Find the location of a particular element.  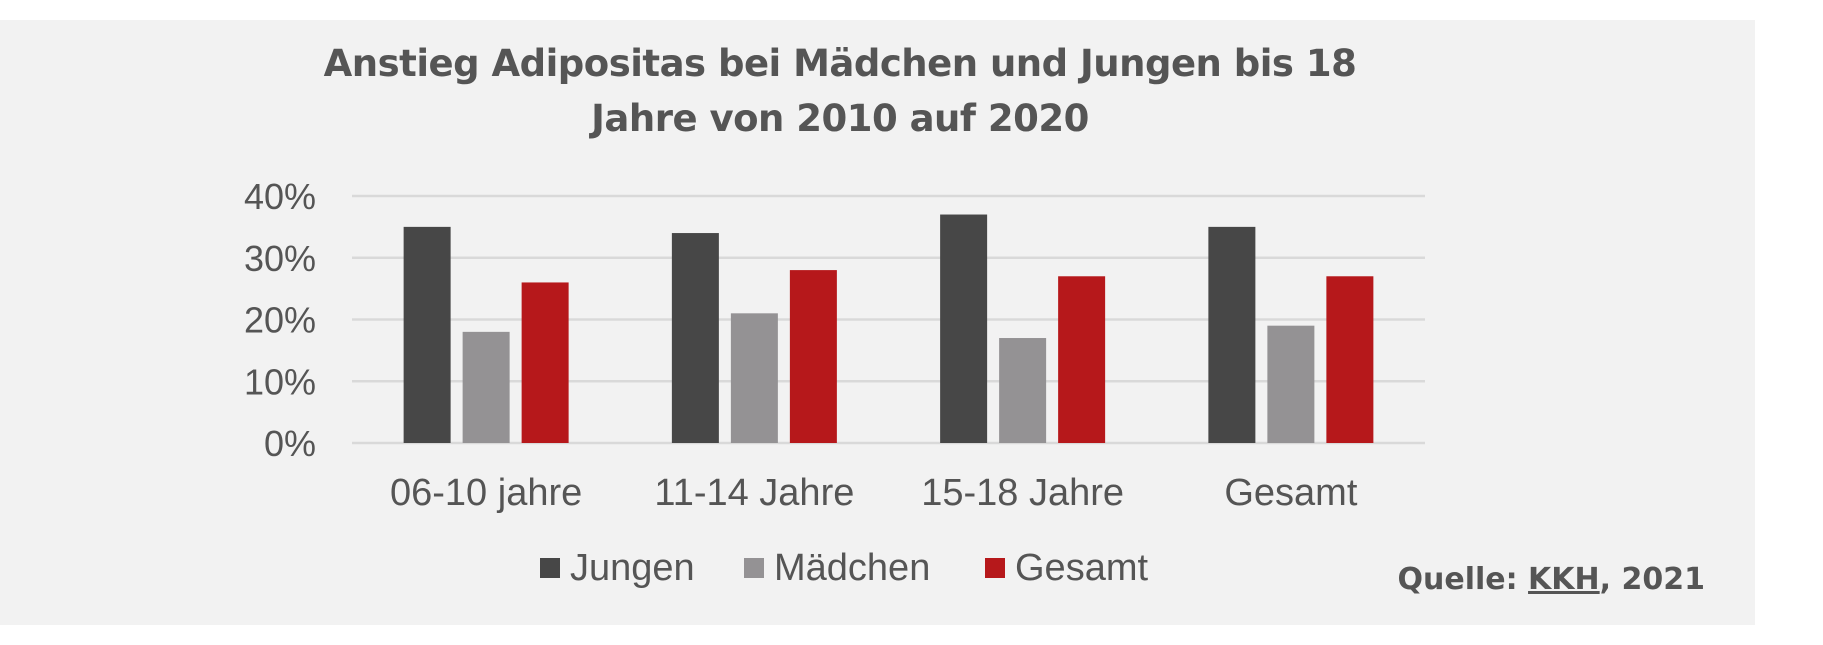

x-axis-labels: 06-10 jahre 11-14 Jahre 15-18 Jahre Gesamt is located at coordinates (874, 493).